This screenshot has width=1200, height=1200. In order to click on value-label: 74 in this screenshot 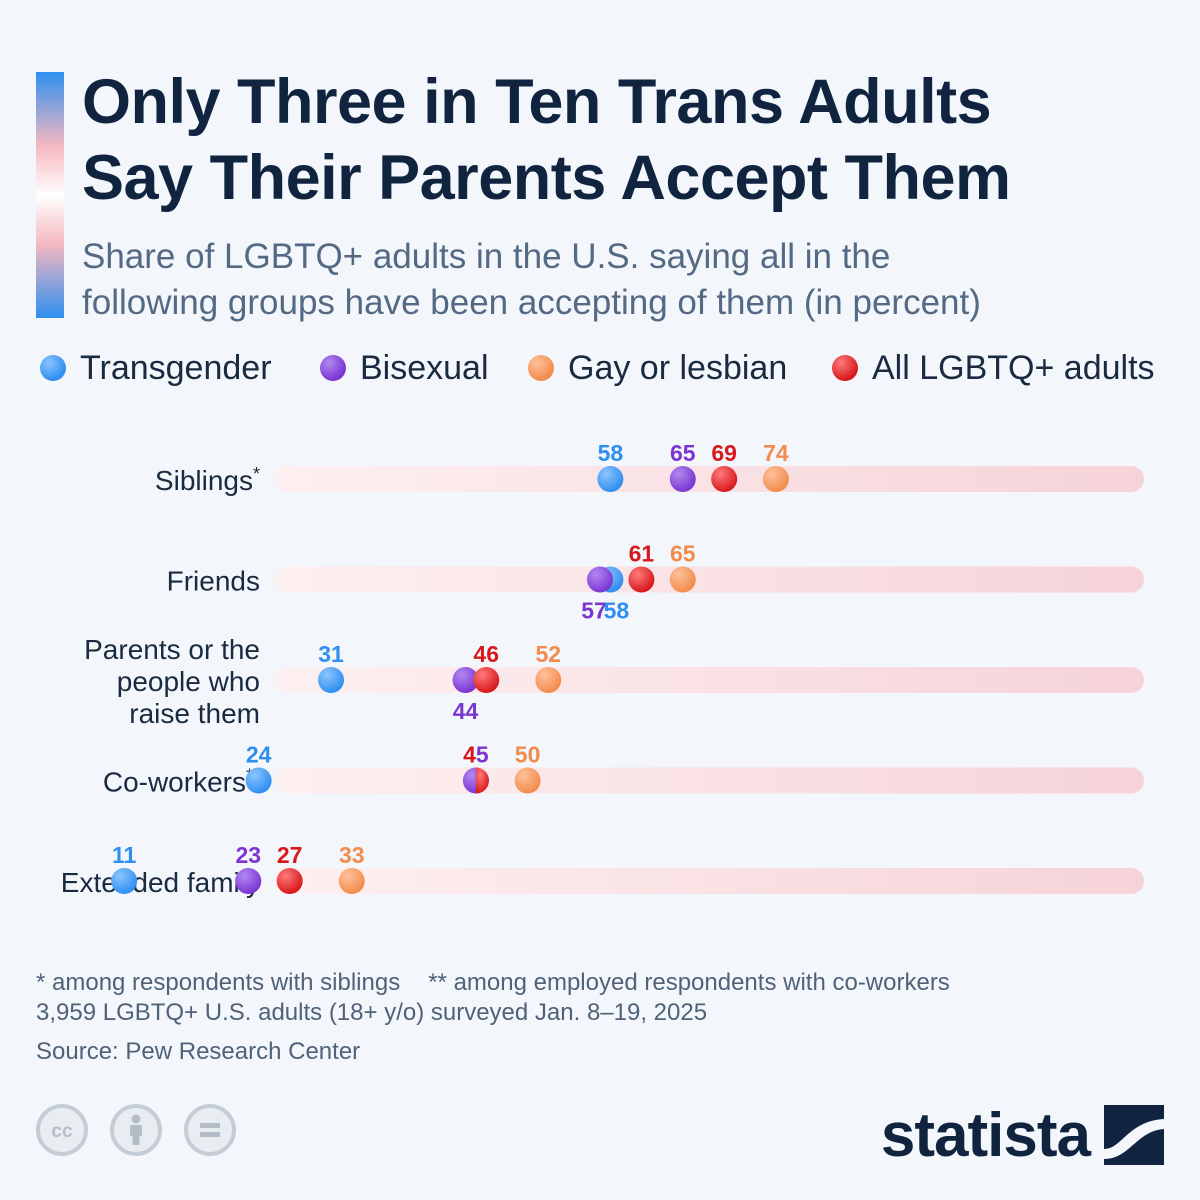, I will do `click(776, 453)`.